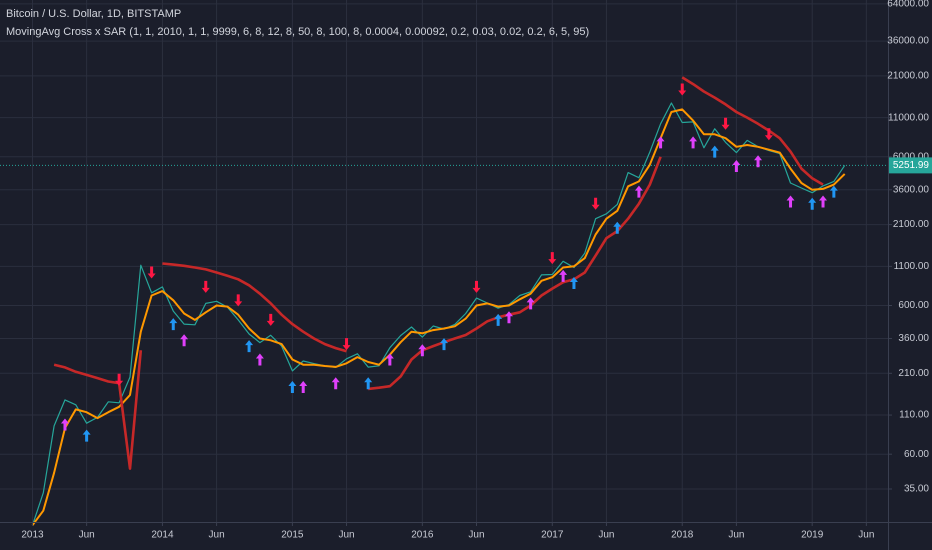 The width and height of the screenshot is (932, 550). I want to click on x-tick-label: 2016, so click(422, 535).